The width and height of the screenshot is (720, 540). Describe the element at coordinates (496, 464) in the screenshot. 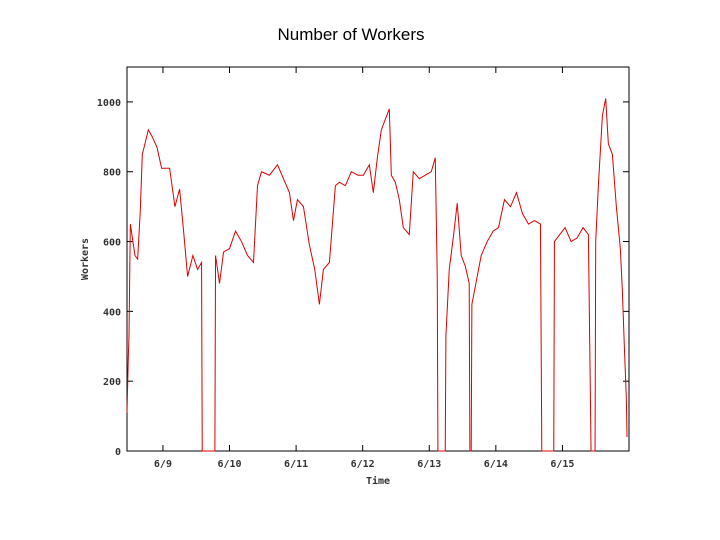

I see `x-tick-label: 6/14` at that location.